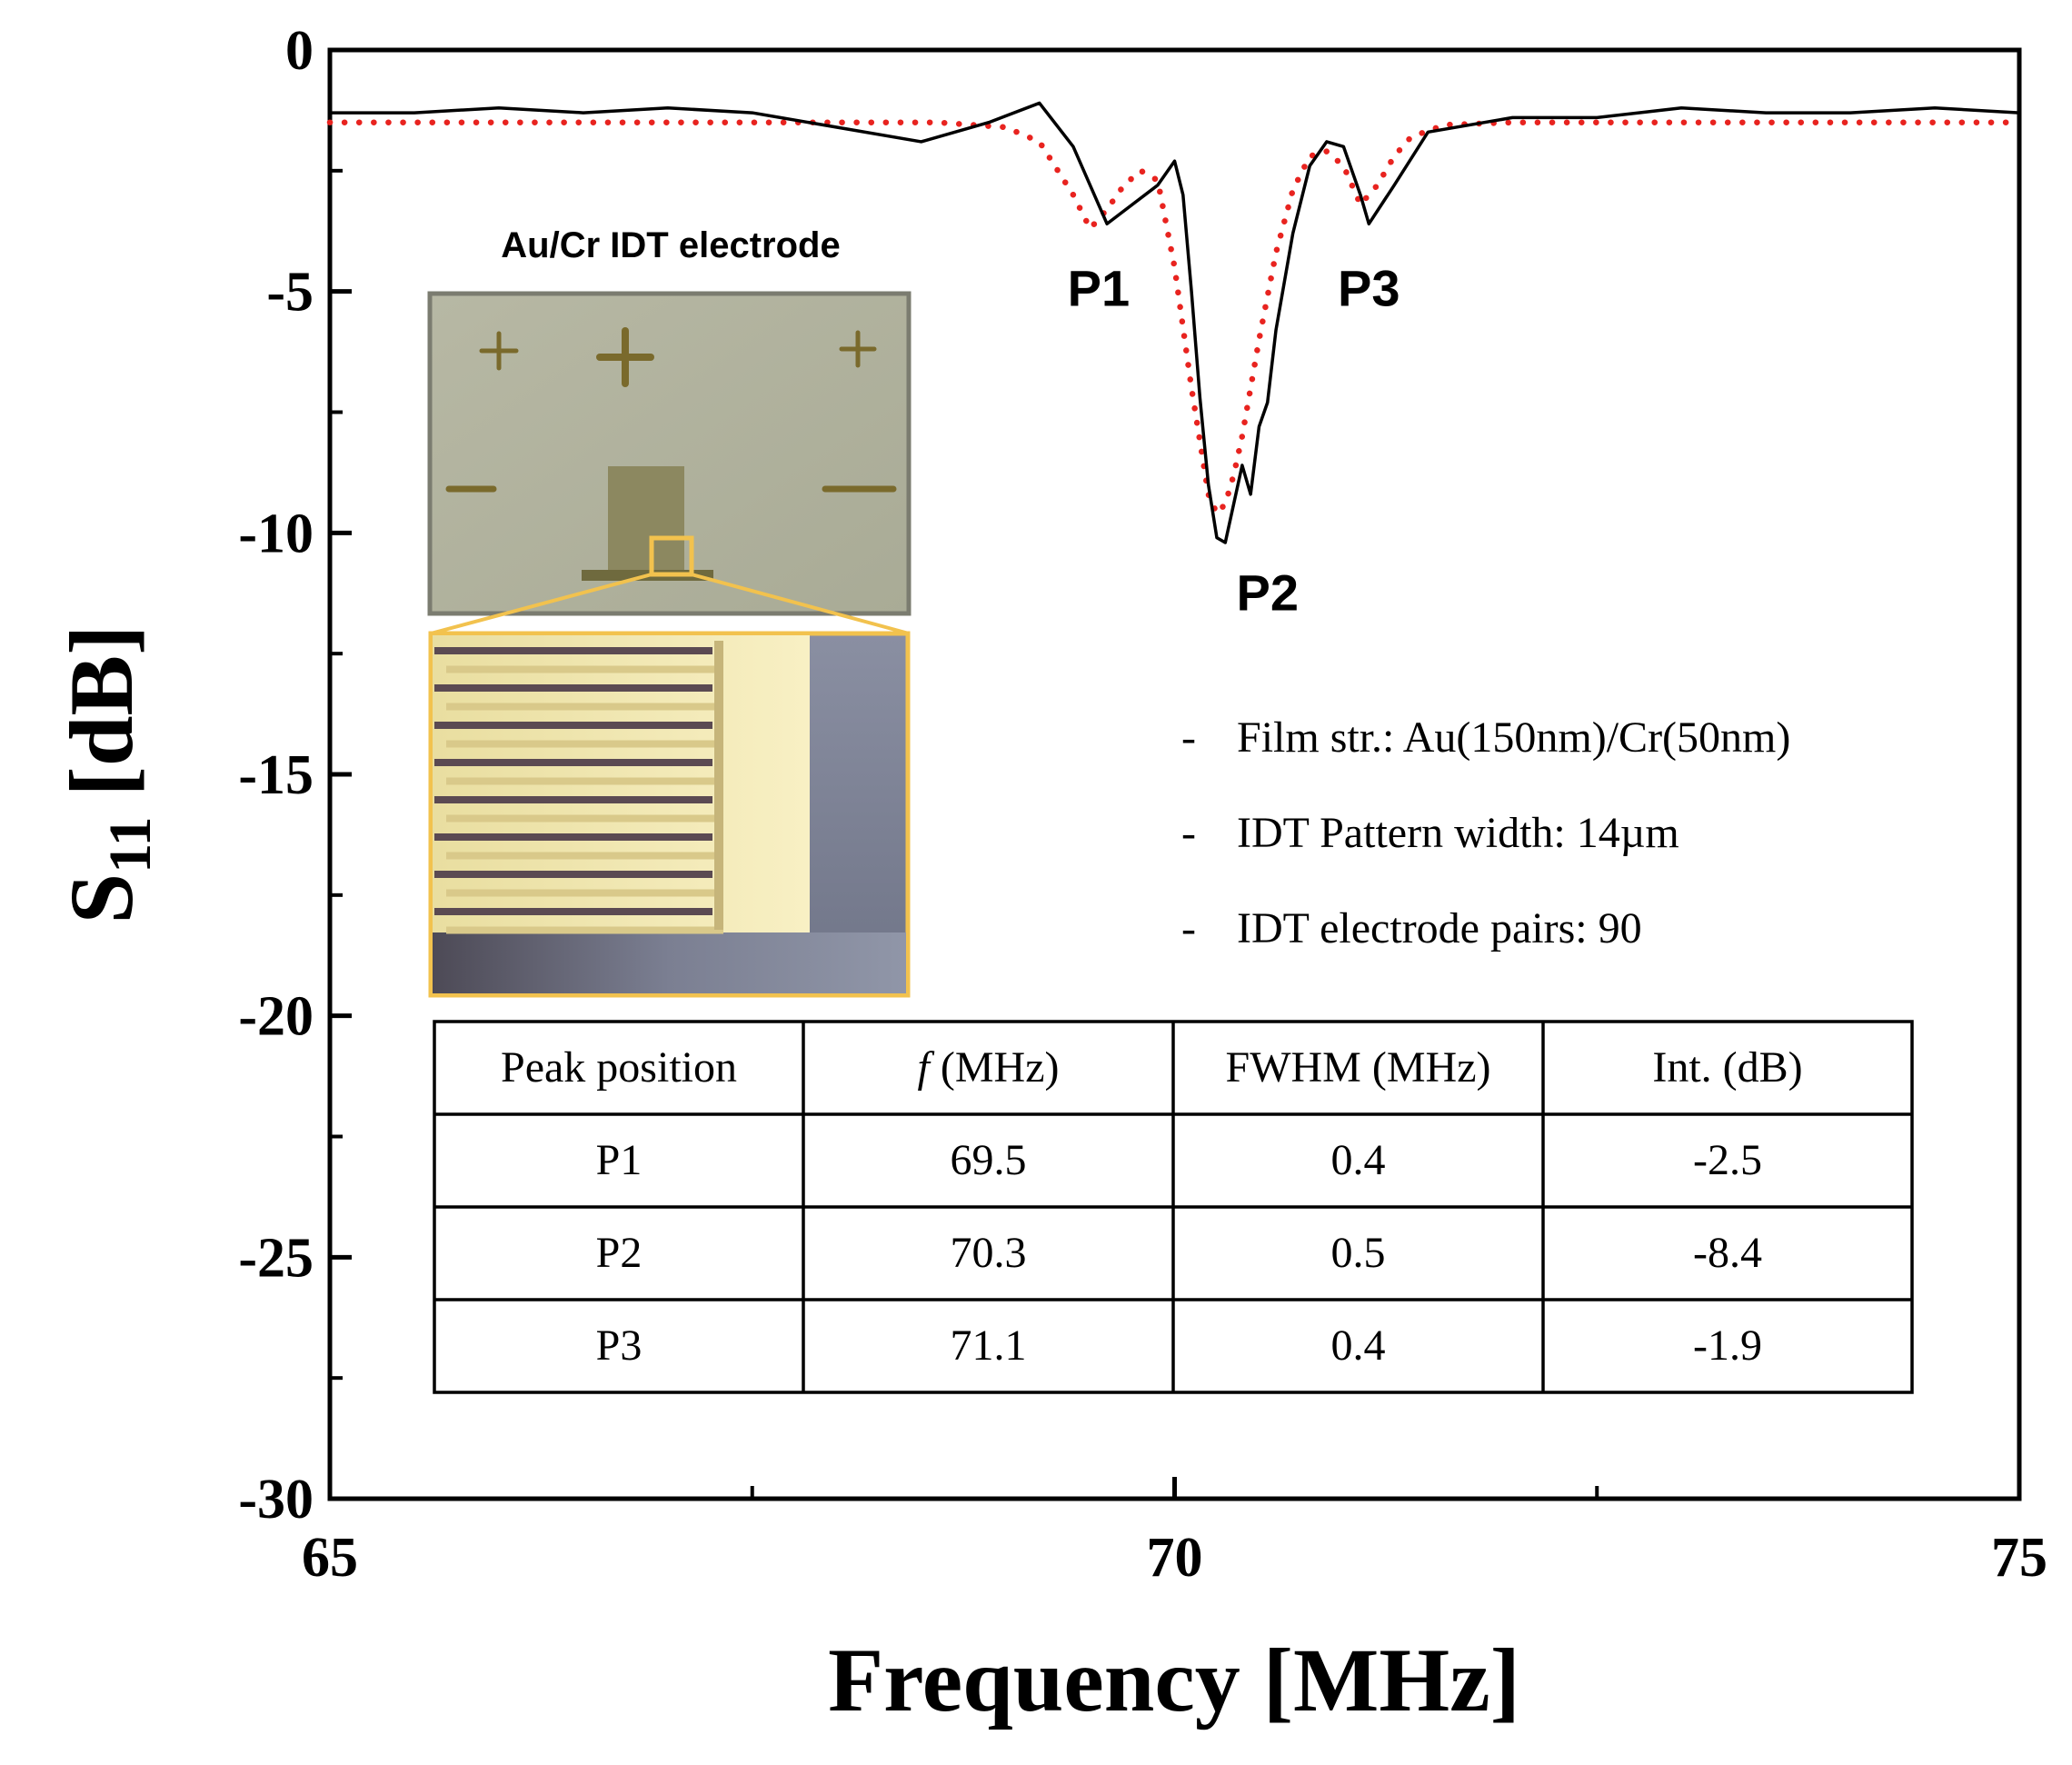 This screenshot has height=1765, width=2072. I want to click on table-cell: -2.5, so click(1728, 1160).